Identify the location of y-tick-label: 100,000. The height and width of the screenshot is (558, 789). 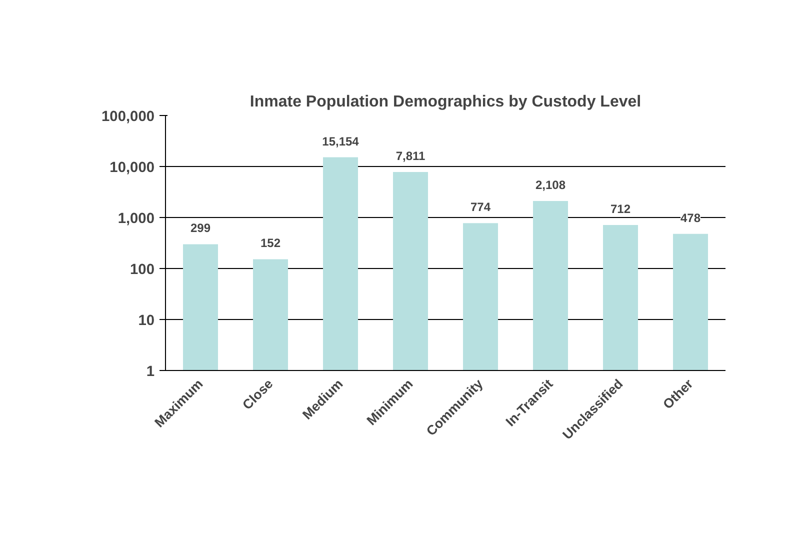
(128, 117).